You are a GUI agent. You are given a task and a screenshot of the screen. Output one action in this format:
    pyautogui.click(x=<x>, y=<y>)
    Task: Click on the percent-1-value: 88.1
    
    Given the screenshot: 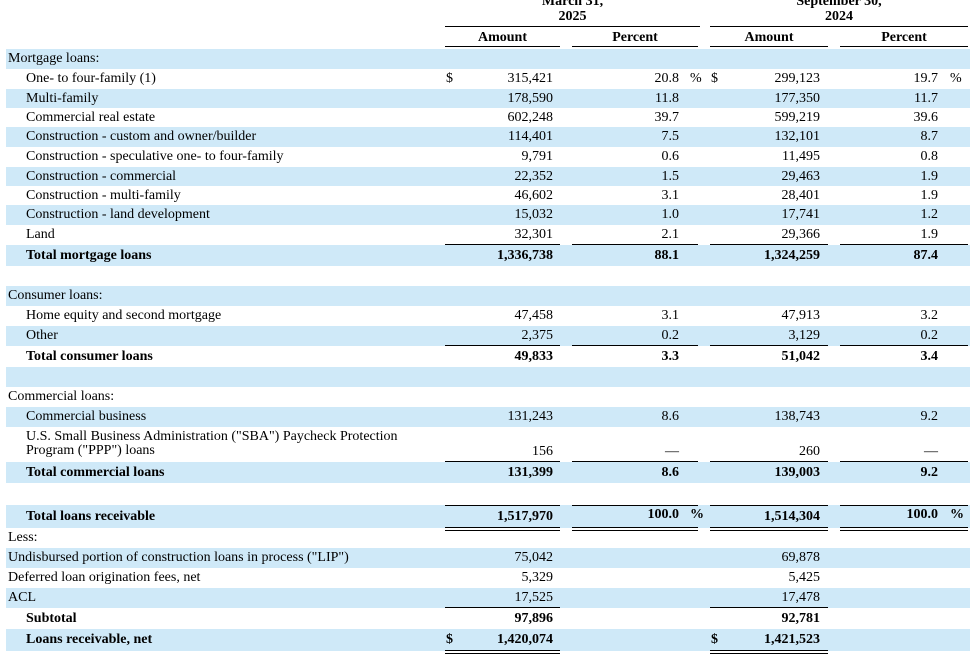 What is the action you would take?
    pyautogui.click(x=667, y=255)
    